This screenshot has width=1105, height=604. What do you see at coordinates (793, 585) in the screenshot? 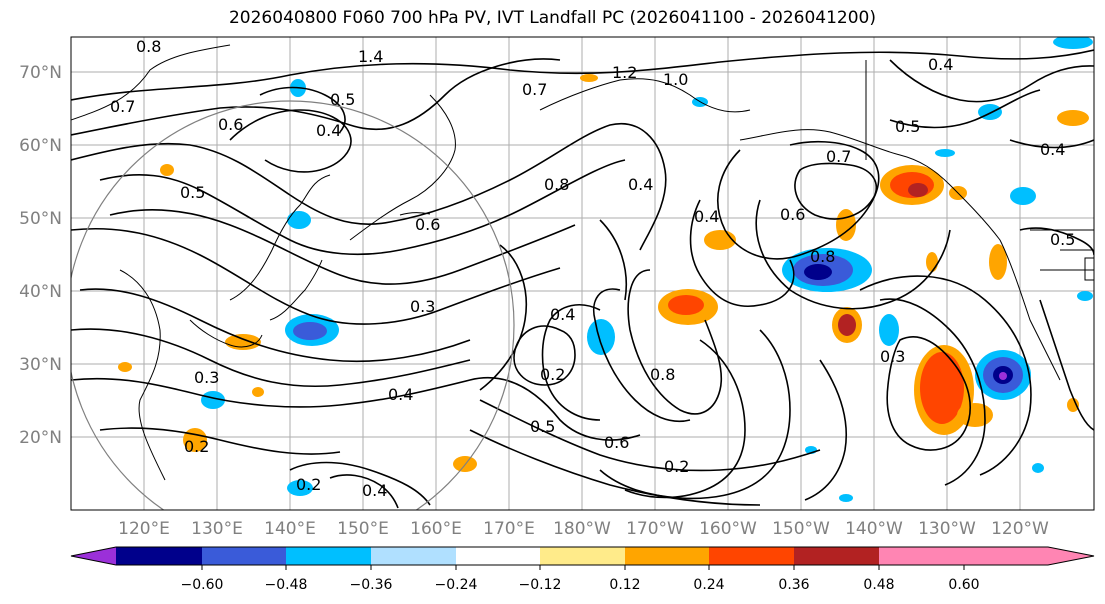
I see `colorbar-tick-label: 0.36` at bounding box center [793, 585].